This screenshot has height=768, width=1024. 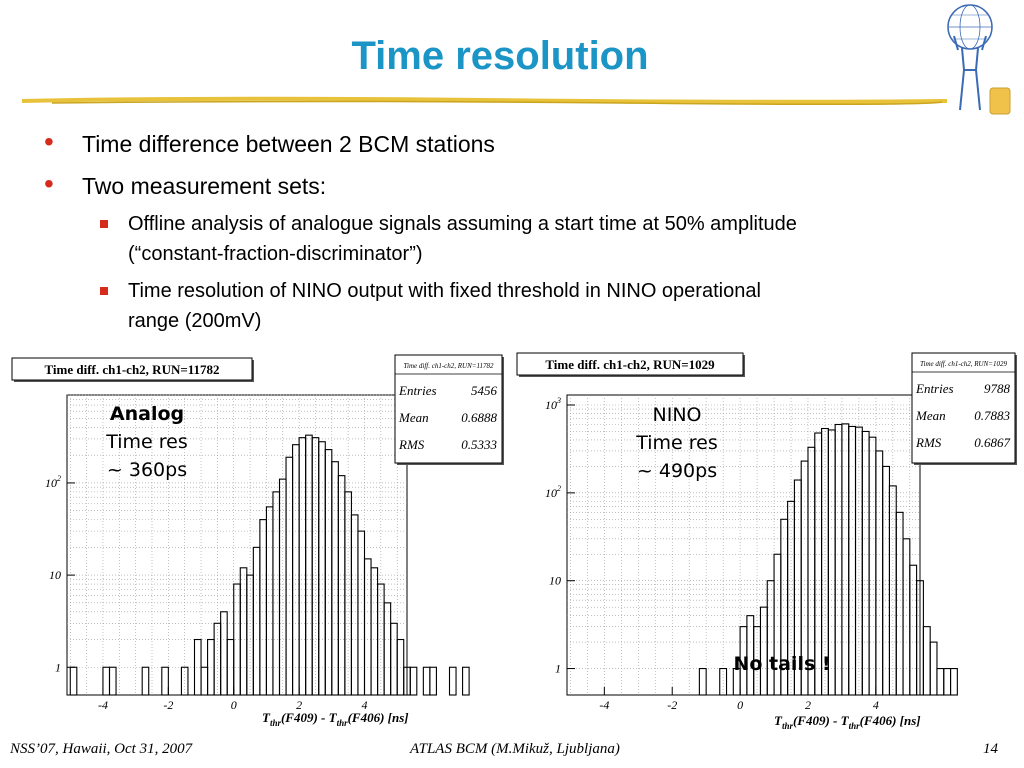 I want to click on stats-box-title: Time diff. ch1-ch2, RUN=1029, so click(x=963, y=364).